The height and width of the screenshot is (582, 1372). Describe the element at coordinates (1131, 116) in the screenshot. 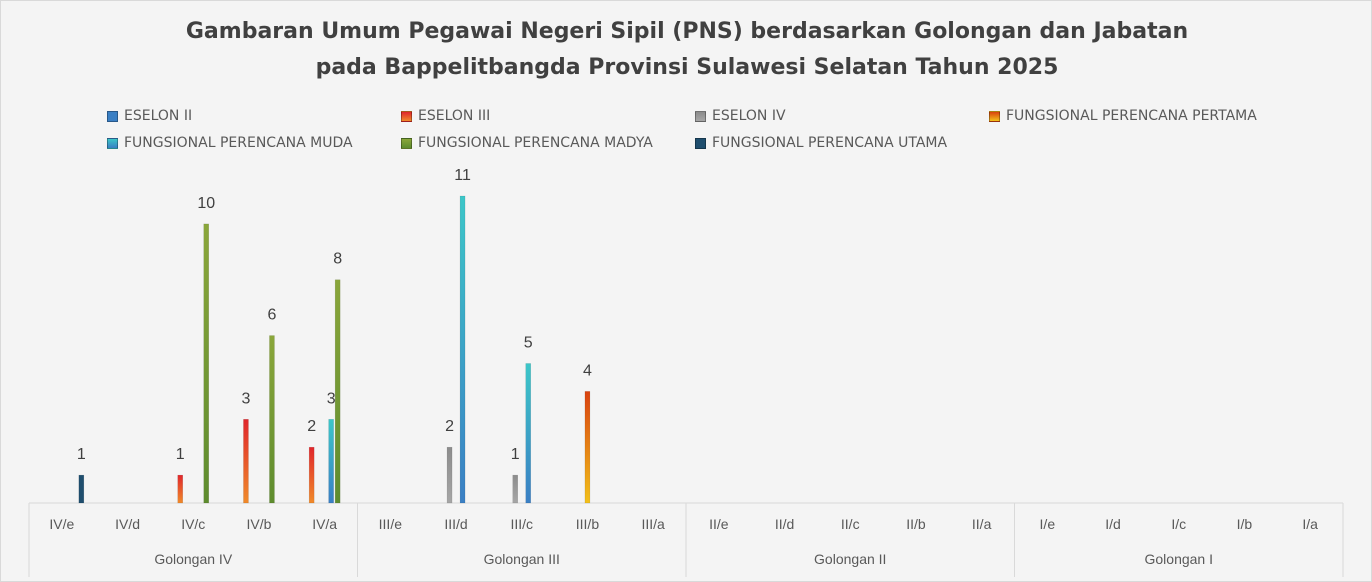

I see `legend-label: FUNGSIONAL PERENCANA PERTAMA` at that location.